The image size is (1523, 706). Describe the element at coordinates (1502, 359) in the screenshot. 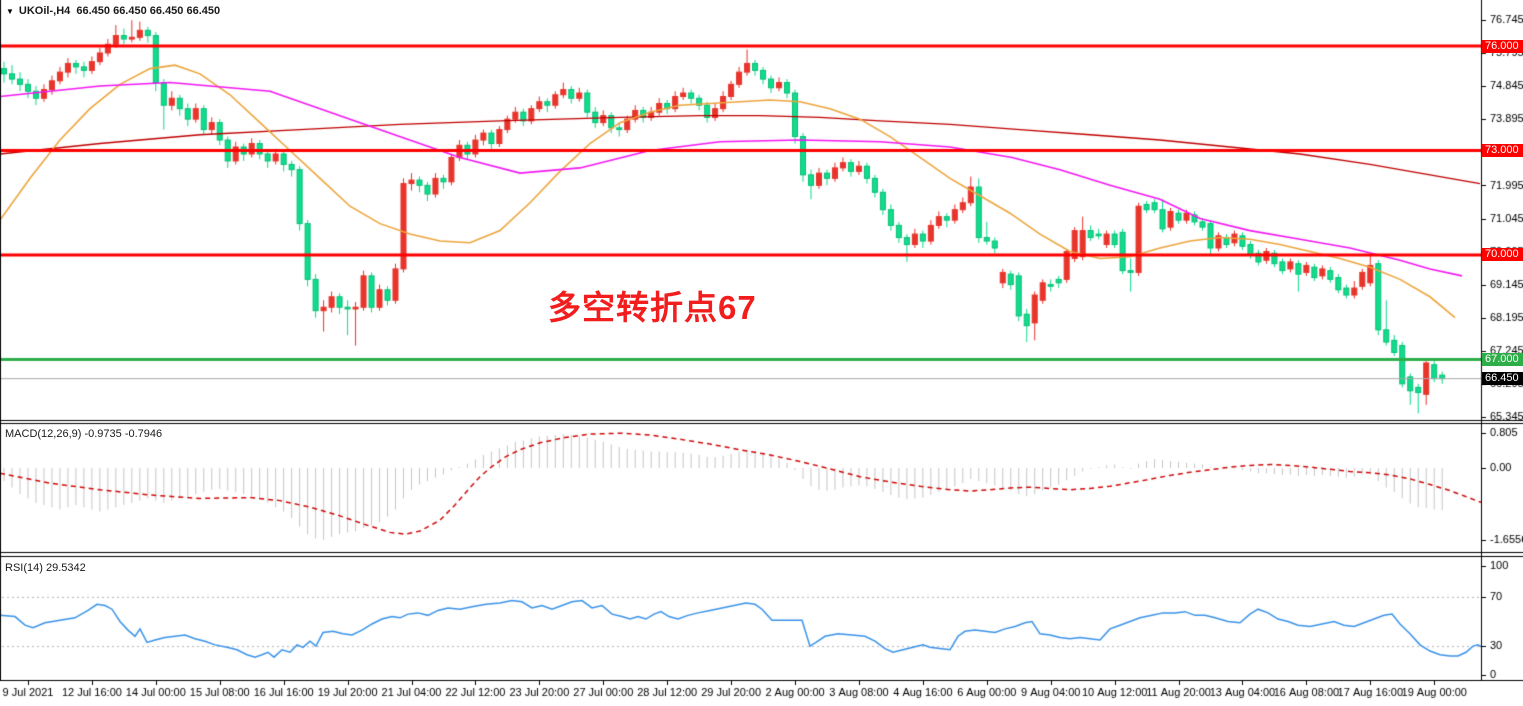

I see `price-level-badge-67000: 67.000` at that location.